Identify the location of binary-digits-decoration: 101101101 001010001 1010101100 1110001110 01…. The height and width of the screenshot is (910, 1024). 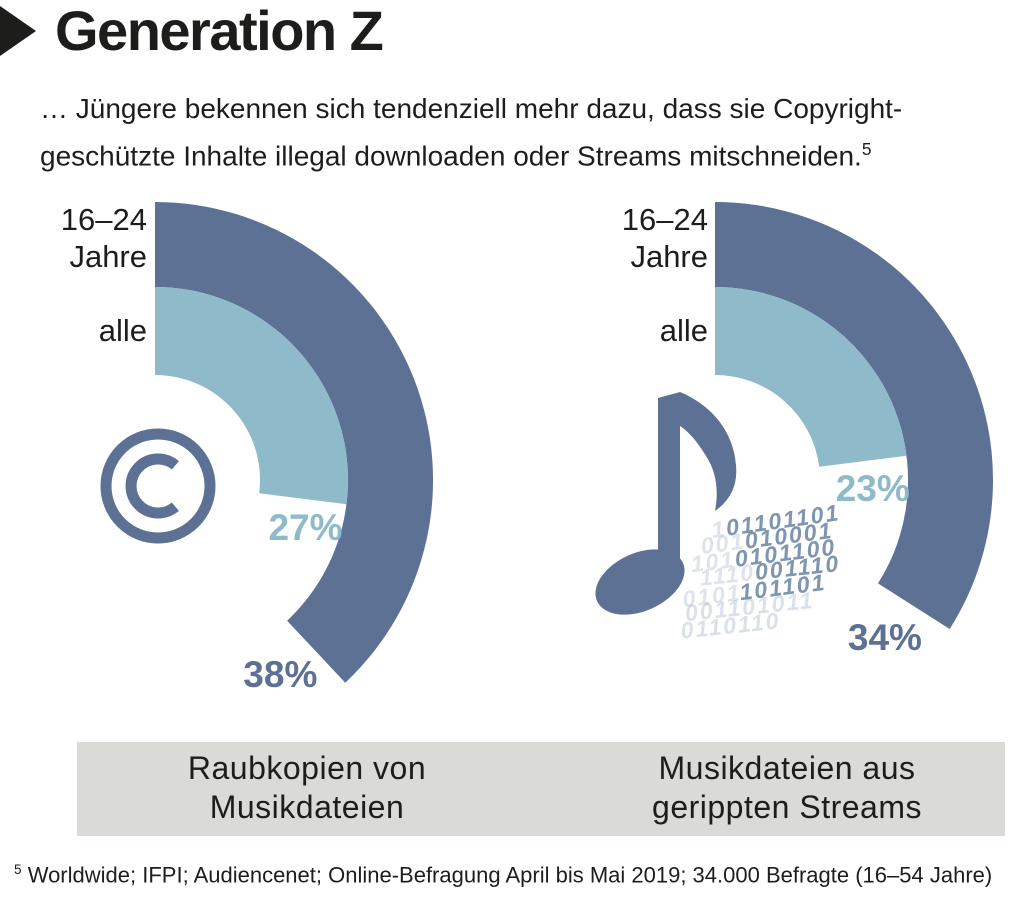
(715, 571).